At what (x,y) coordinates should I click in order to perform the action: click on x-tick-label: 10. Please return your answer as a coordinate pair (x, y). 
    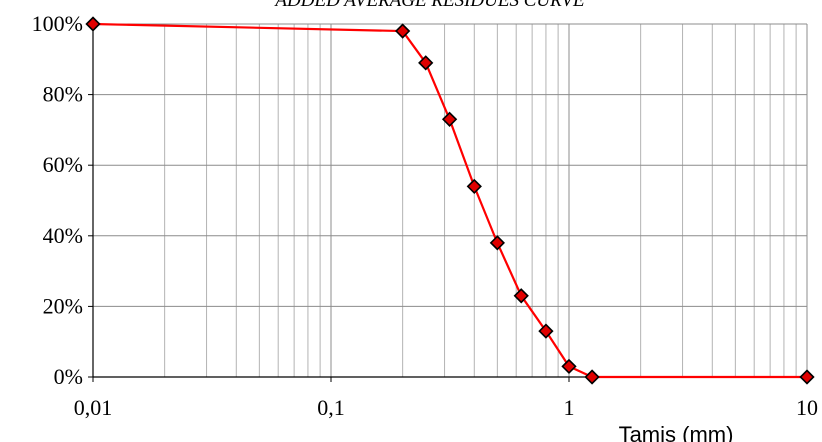
    Looking at the image, I should click on (807, 407).